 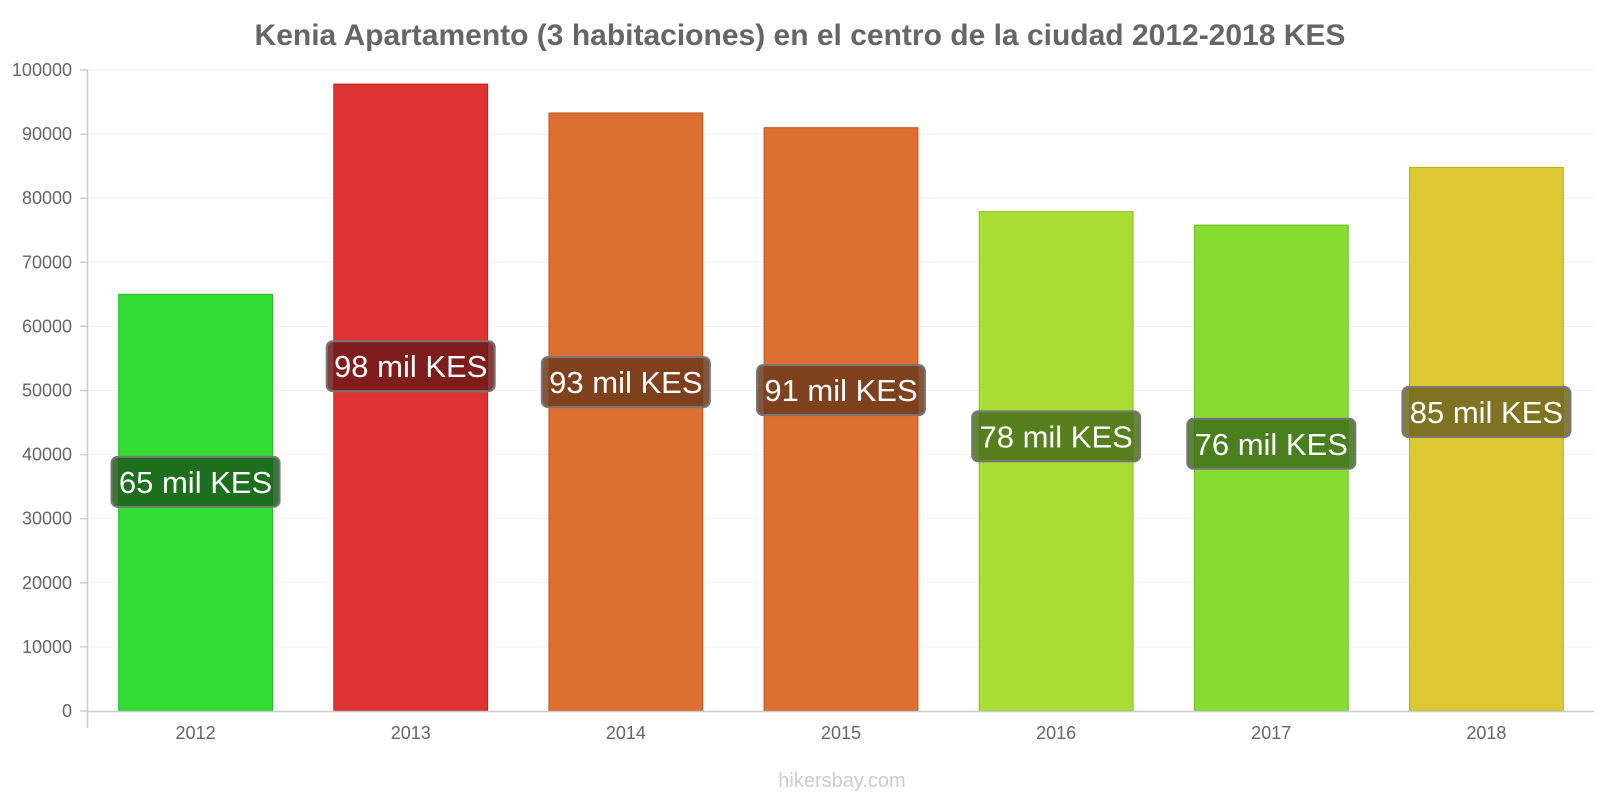 I want to click on data-label-text: 65 mil KES, so click(x=195, y=482).